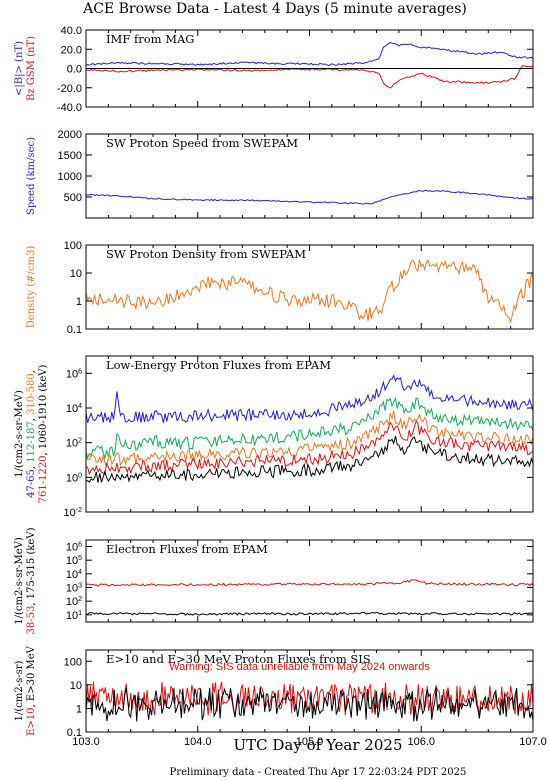 Image resolution: width=550 pixels, height=780 pixels. What do you see at coordinates (74, 561) in the screenshot?
I see `y-tick-label: 105` at bounding box center [74, 561].